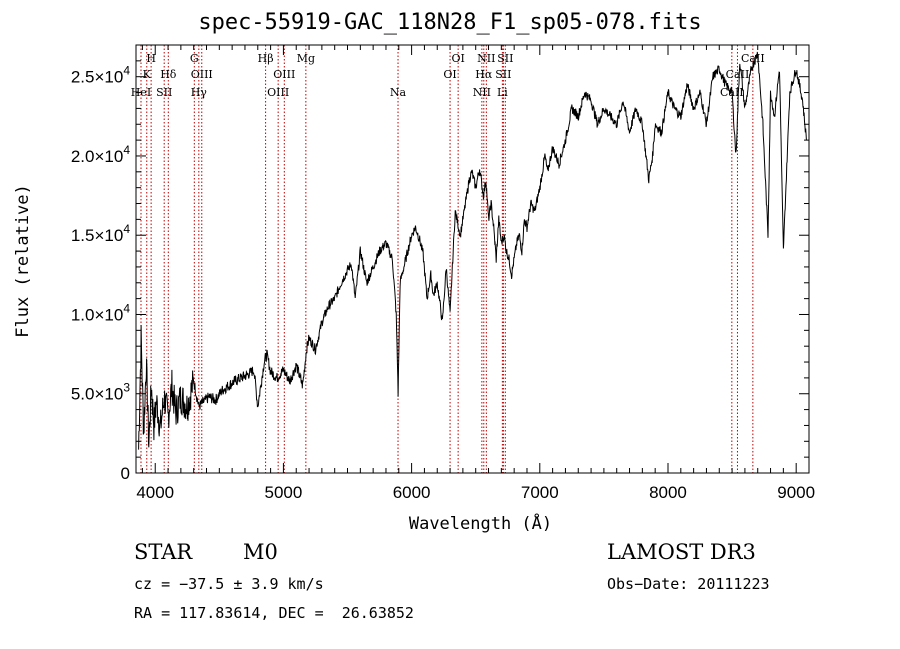 Image resolution: width=900 pixels, height=649 pixels. I want to click on survey-name: LAMOST DR3, so click(681, 552).